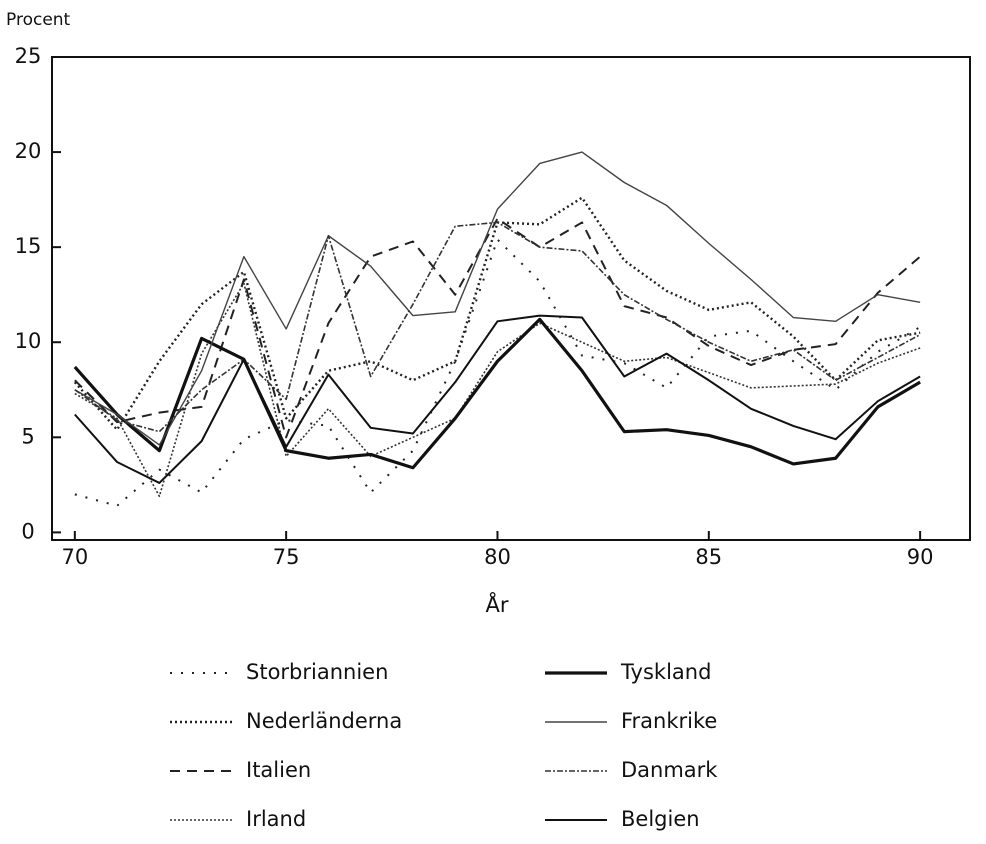 Image resolution: width=986 pixels, height=844 pixels. I want to click on y-tick-label: 20, so click(28, 151).